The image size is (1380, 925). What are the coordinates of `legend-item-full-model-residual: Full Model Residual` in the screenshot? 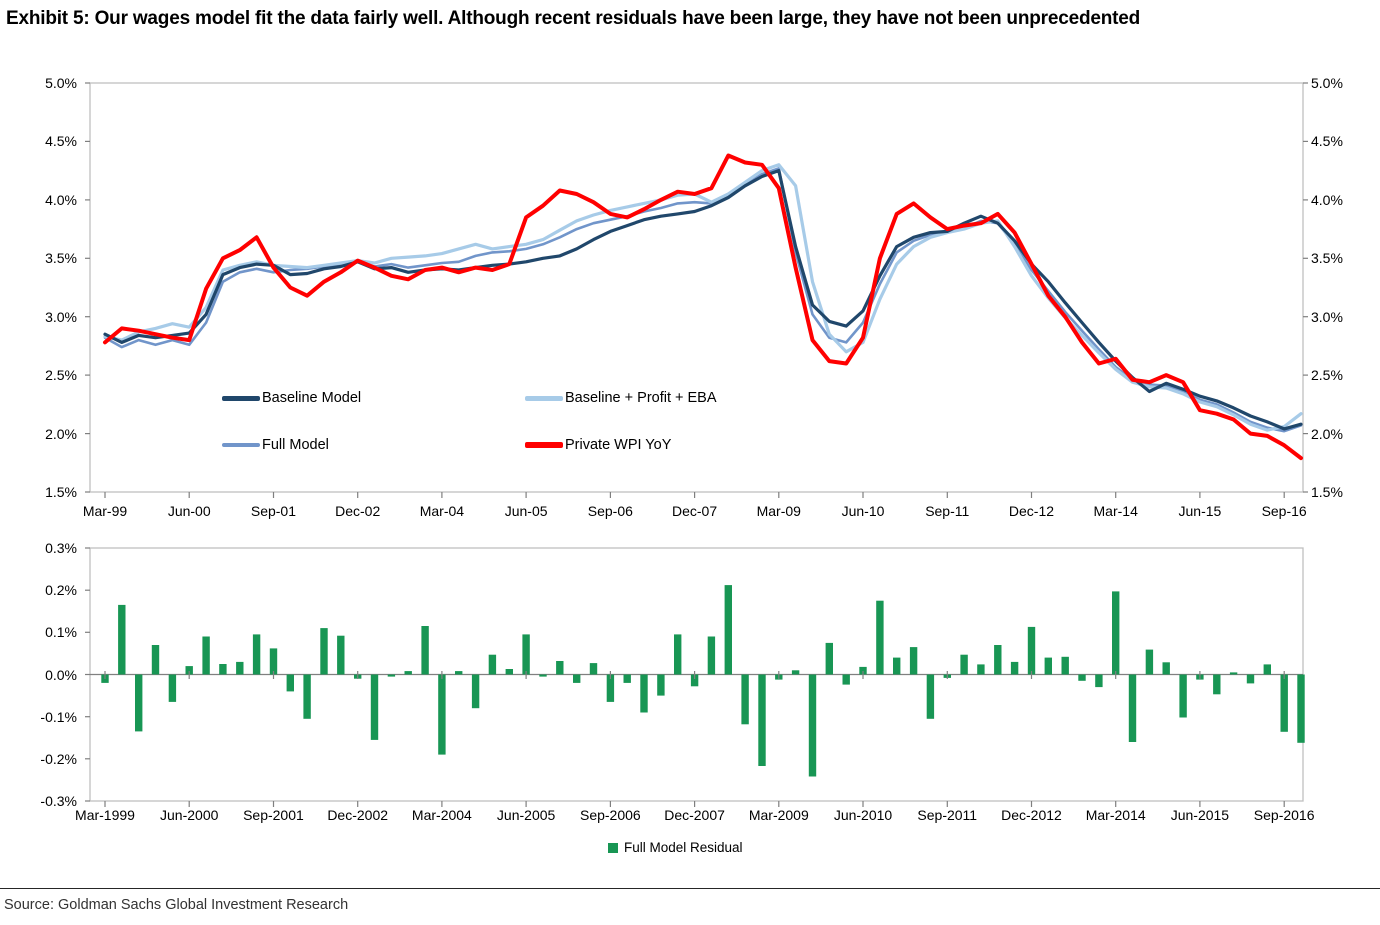 It's located at (675, 847).